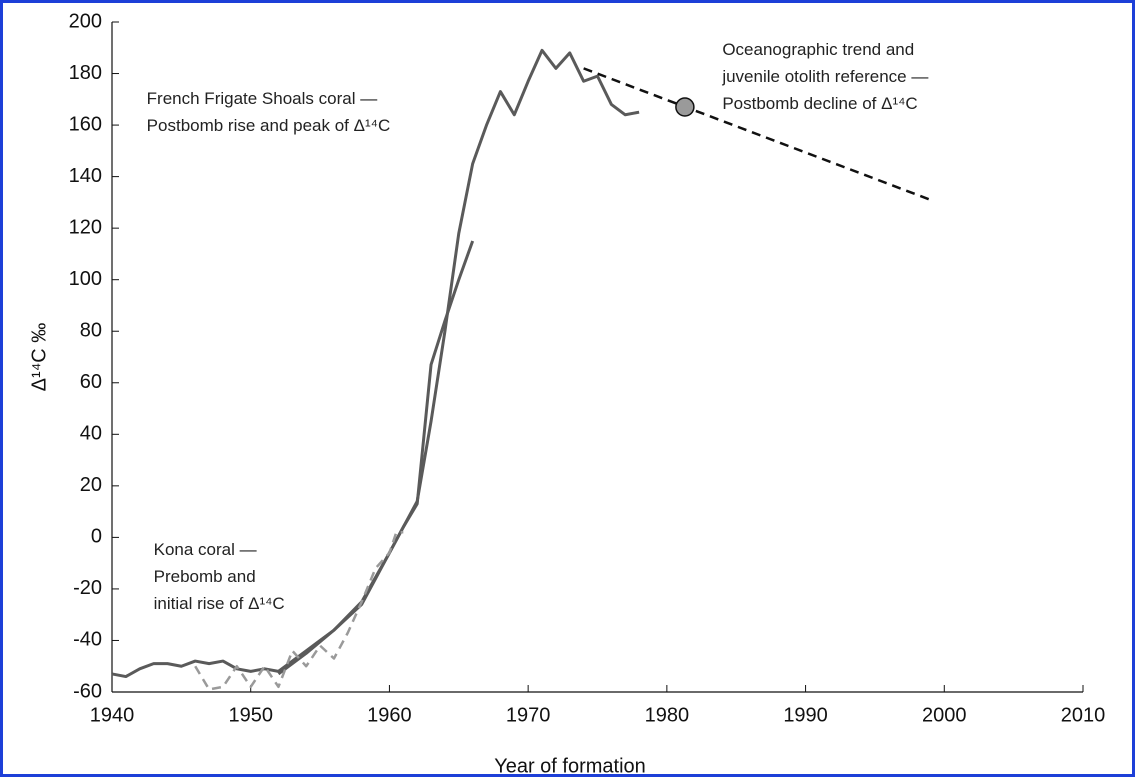 The image size is (1135, 777). What do you see at coordinates (262, 98) in the screenshot?
I see `annotation: French Frigate Shoals coral —` at bounding box center [262, 98].